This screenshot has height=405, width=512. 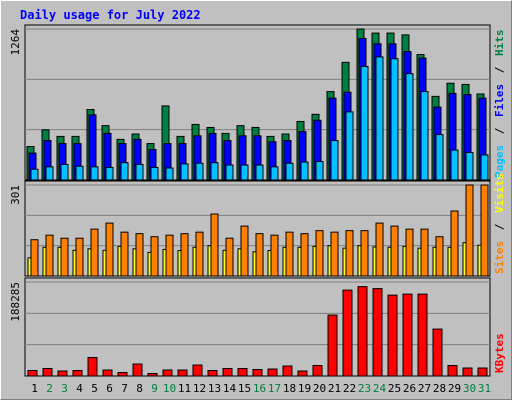 I want to click on x-tick-label: 29, so click(x=454, y=388).